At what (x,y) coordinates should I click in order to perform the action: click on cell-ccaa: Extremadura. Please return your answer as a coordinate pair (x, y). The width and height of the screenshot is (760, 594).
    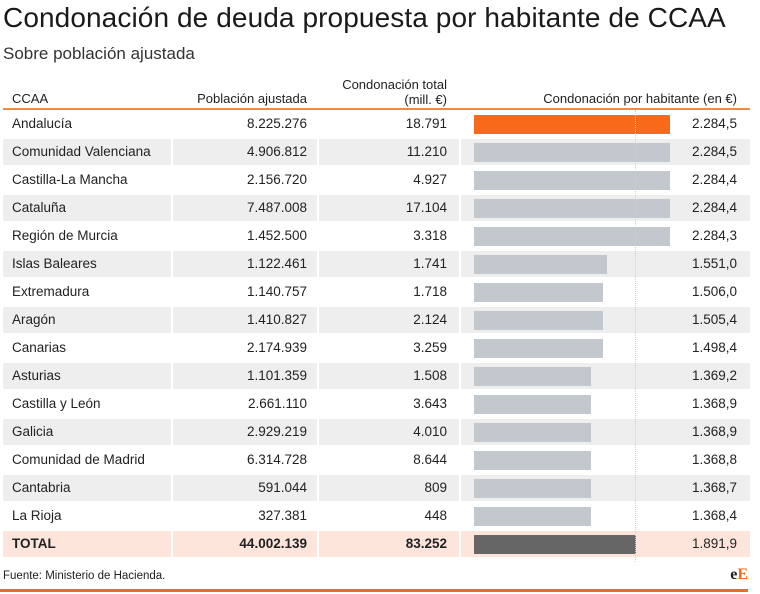
    Looking at the image, I should click on (51, 291).